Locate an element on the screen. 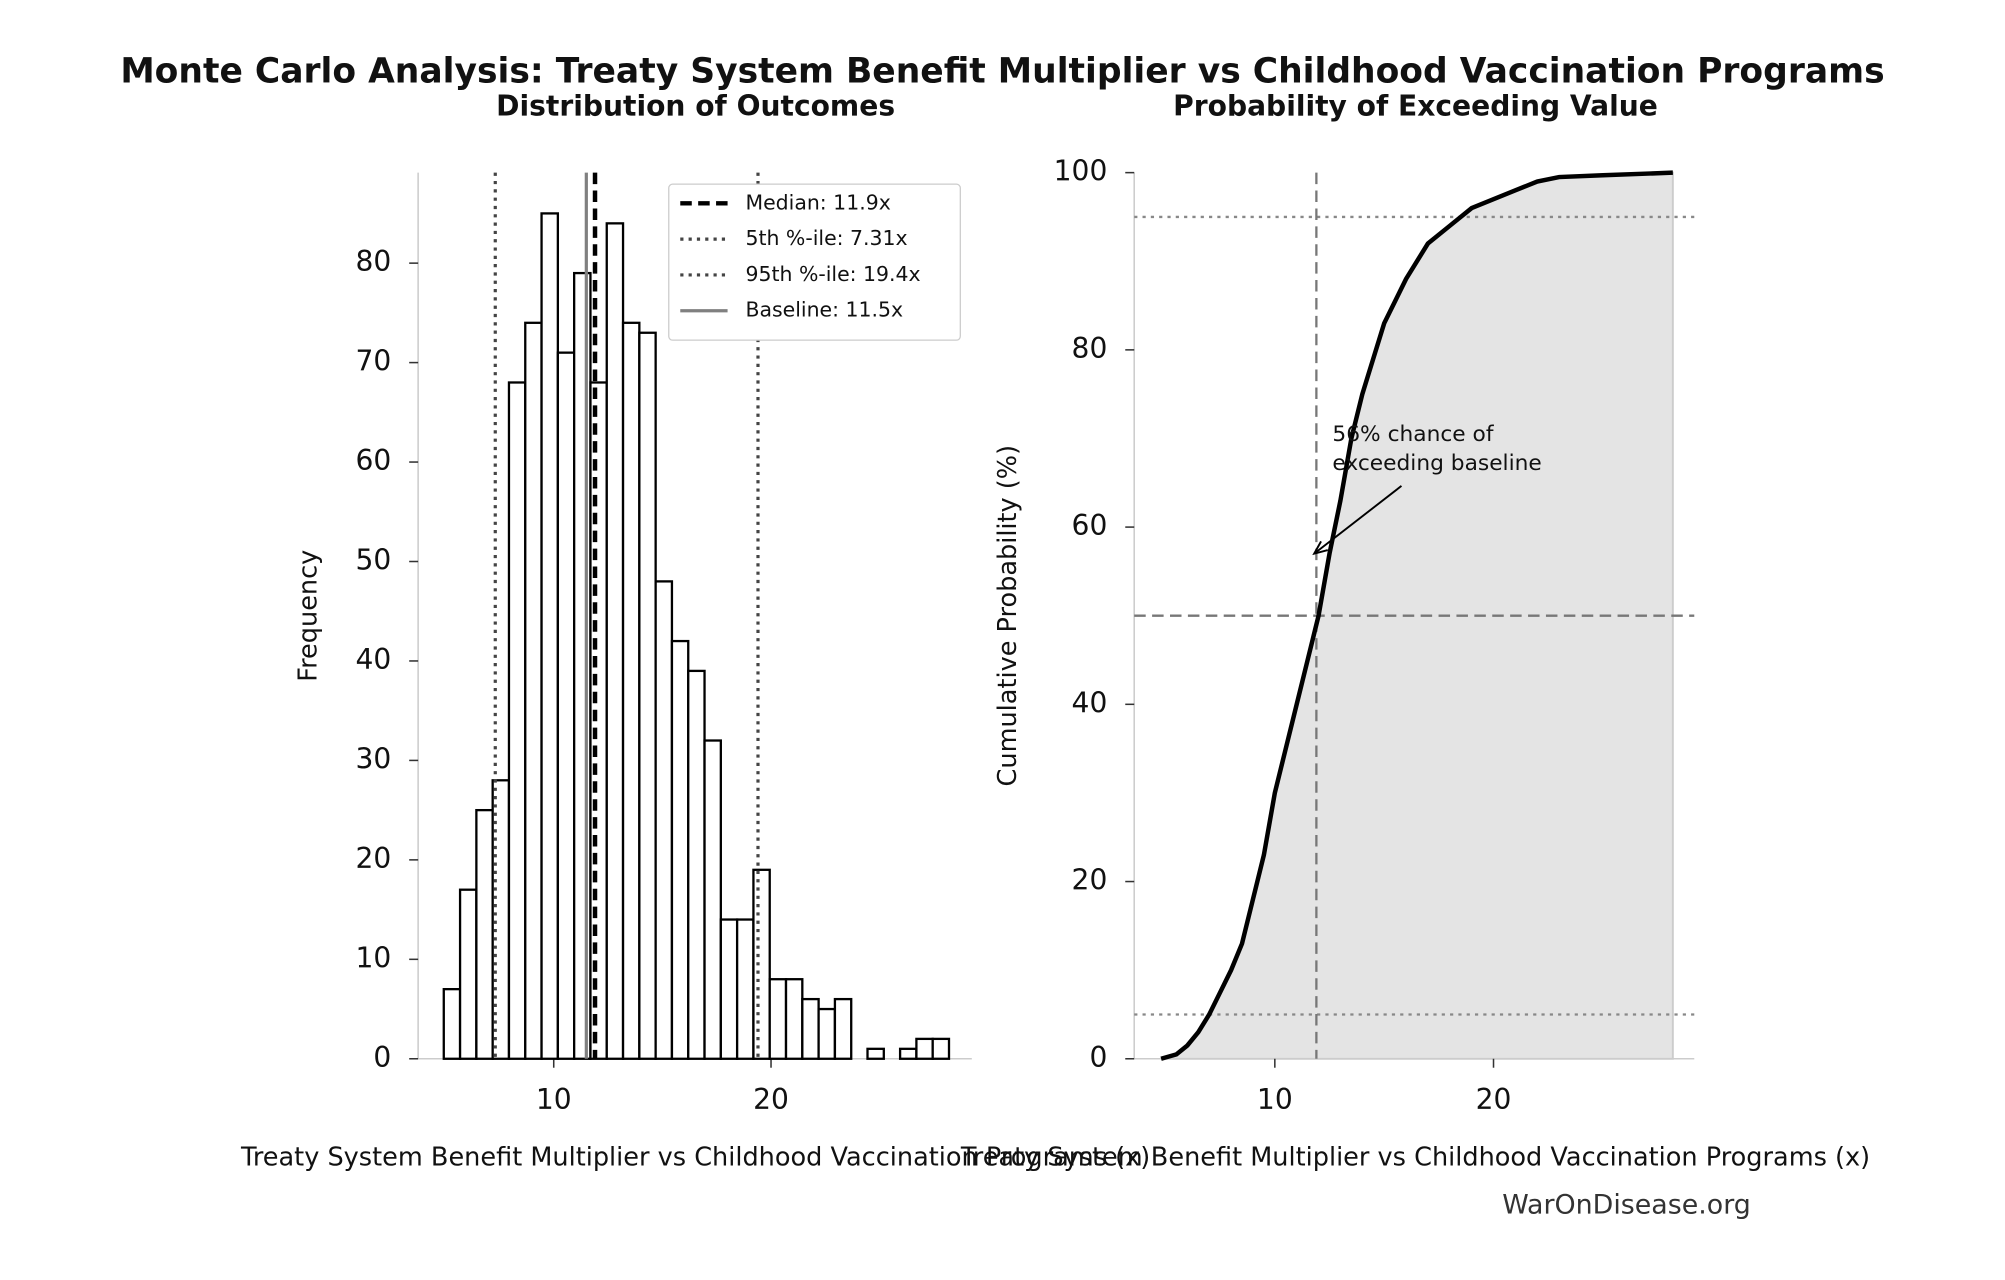 This screenshot has height=1280, width=2005. y-axis-label: Frequency is located at coordinates (308, 616).